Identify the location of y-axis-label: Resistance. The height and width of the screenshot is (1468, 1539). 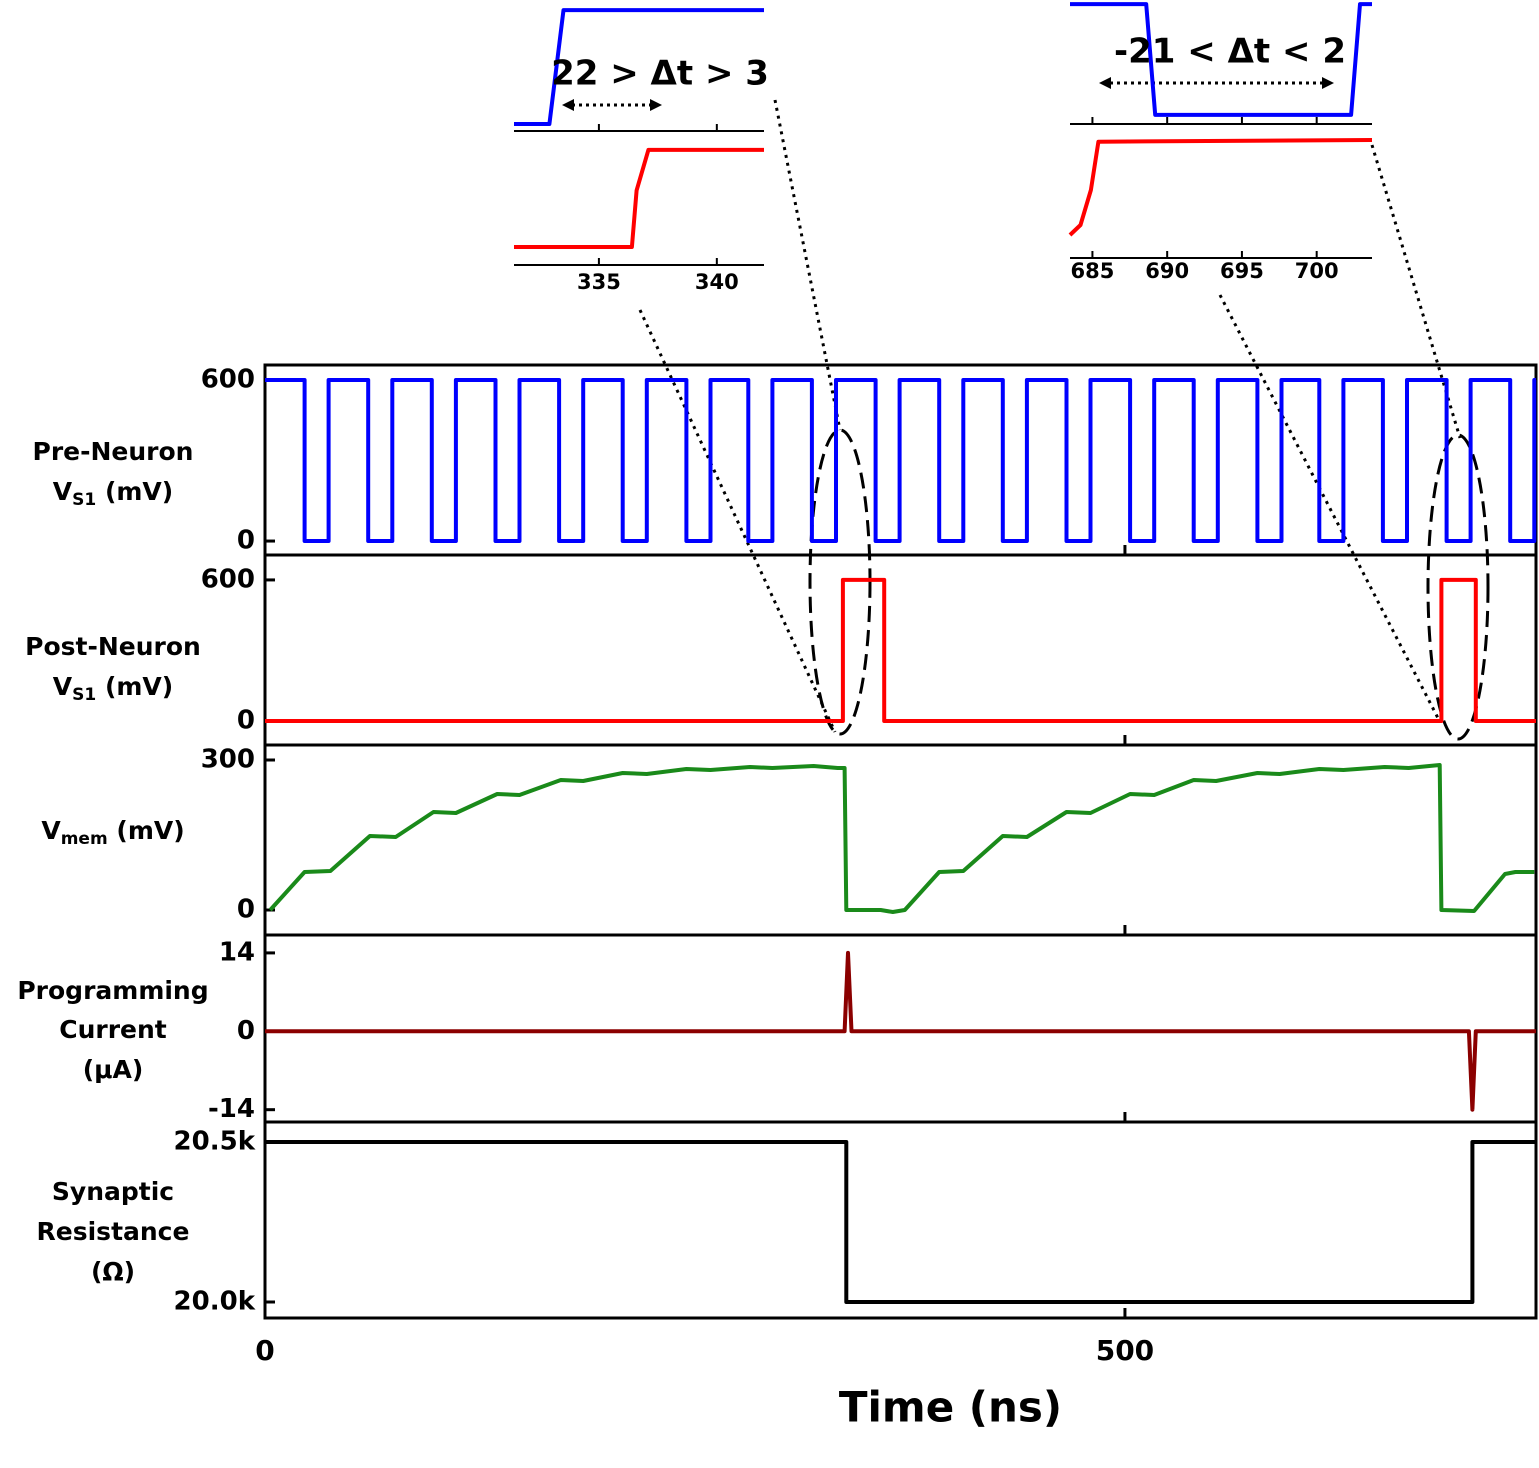
(113, 1231).